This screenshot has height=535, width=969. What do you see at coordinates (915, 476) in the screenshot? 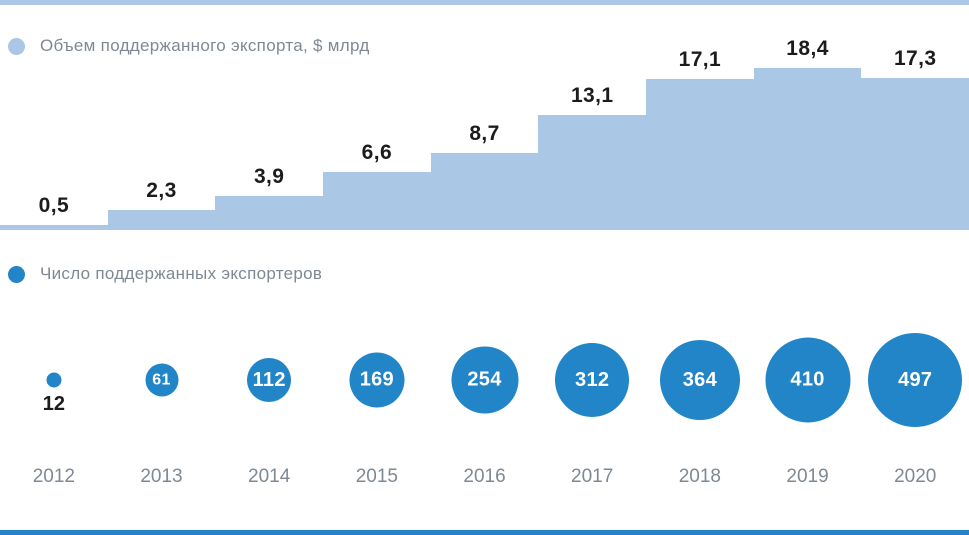
I see `year-label: 2020` at bounding box center [915, 476].